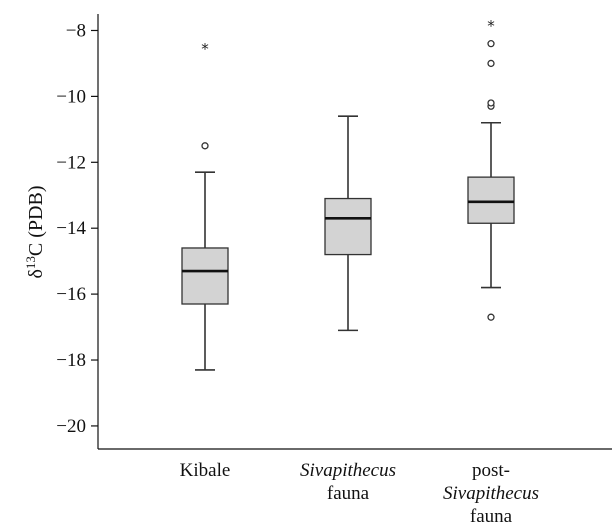 The width and height of the screenshot is (612, 526). Describe the element at coordinates (36, 220) in the screenshot. I see `y-axis-title-suffix: C (PDB)` at that location.